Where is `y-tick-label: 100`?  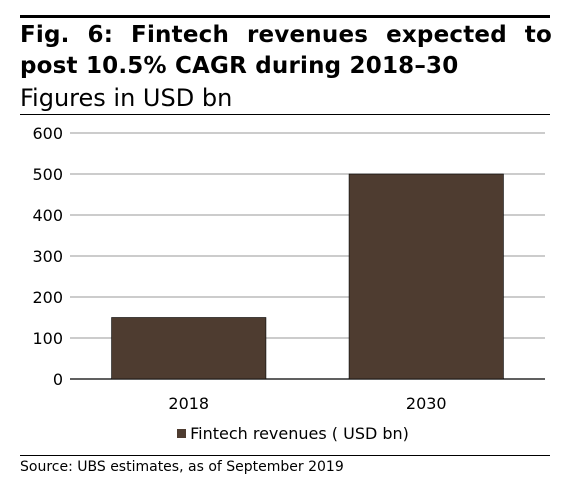
y-tick-label: 100 is located at coordinates (47, 338).